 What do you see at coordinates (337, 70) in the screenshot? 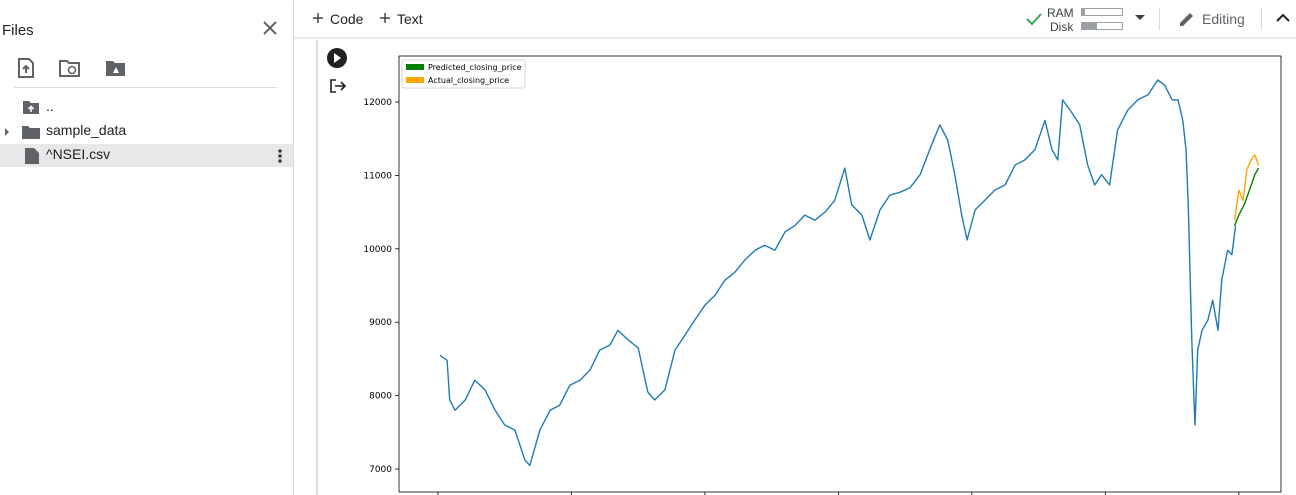
I see `cell-controls` at bounding box center [337, 70].